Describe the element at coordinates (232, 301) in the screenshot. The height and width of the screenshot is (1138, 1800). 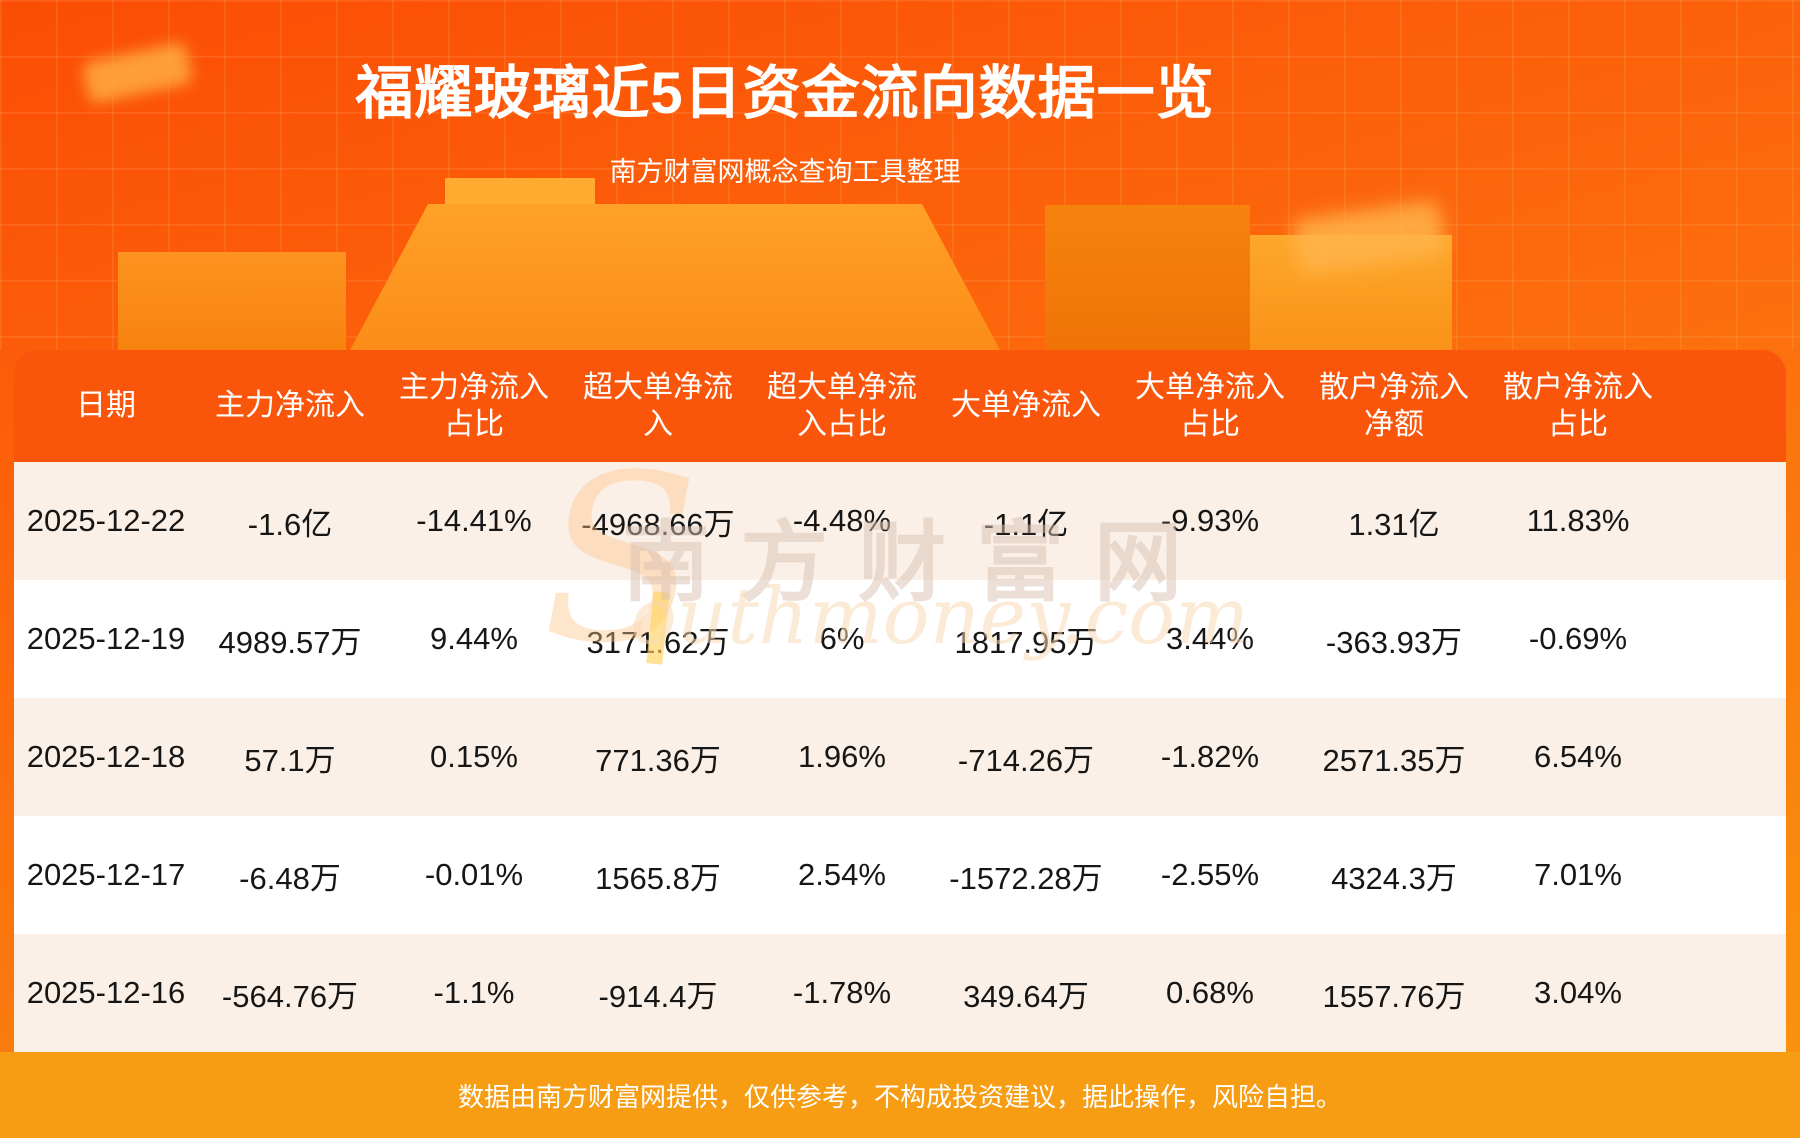
I see `decoration-block-left` at that location.